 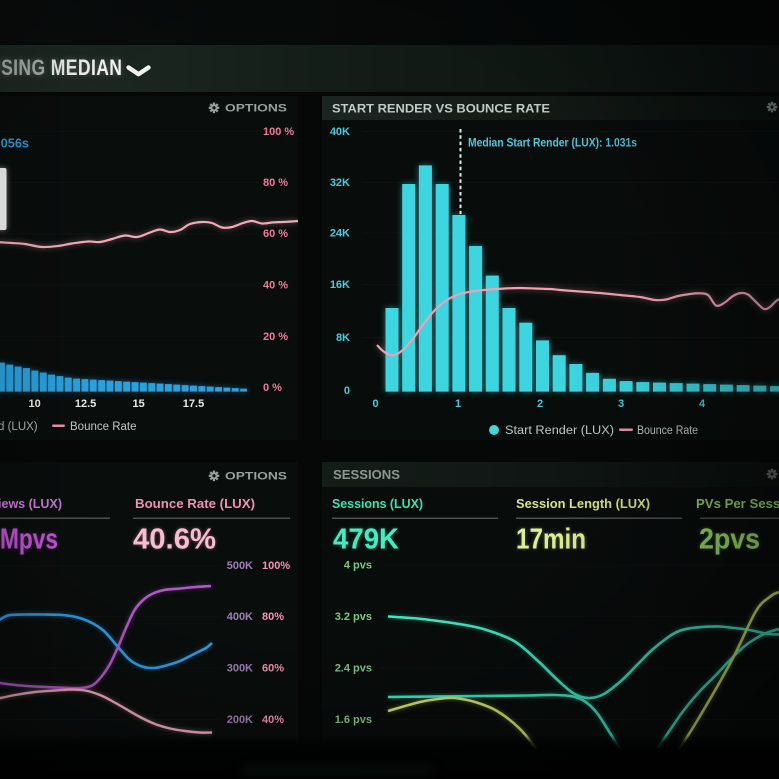 I want to click on svg-text: 24K, so click(x=340, y=234).